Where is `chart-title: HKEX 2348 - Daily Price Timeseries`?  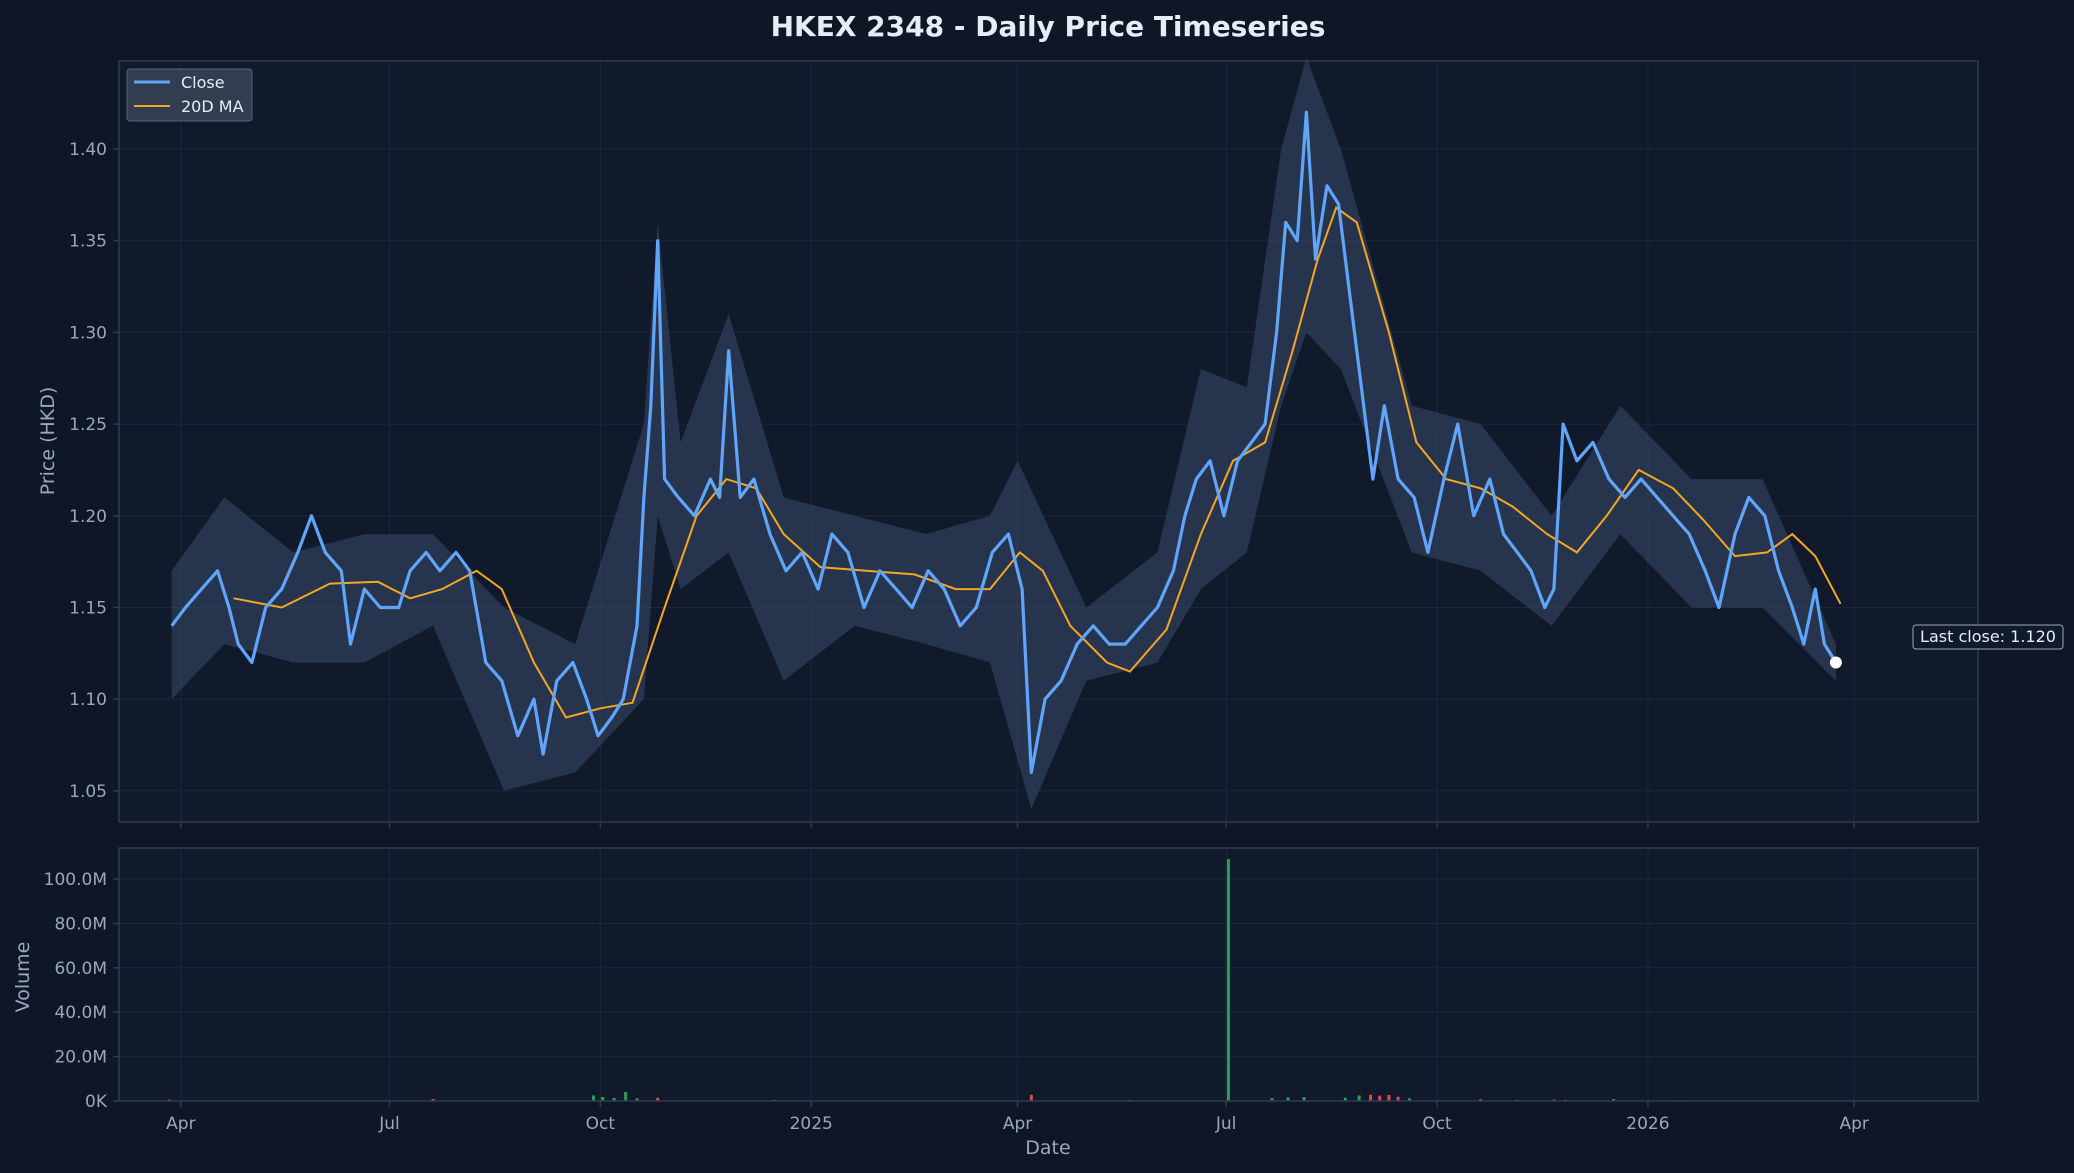 chart-title: HKEX 2348 - Daily Price Timeseries is located at coordinates (1048, 26).